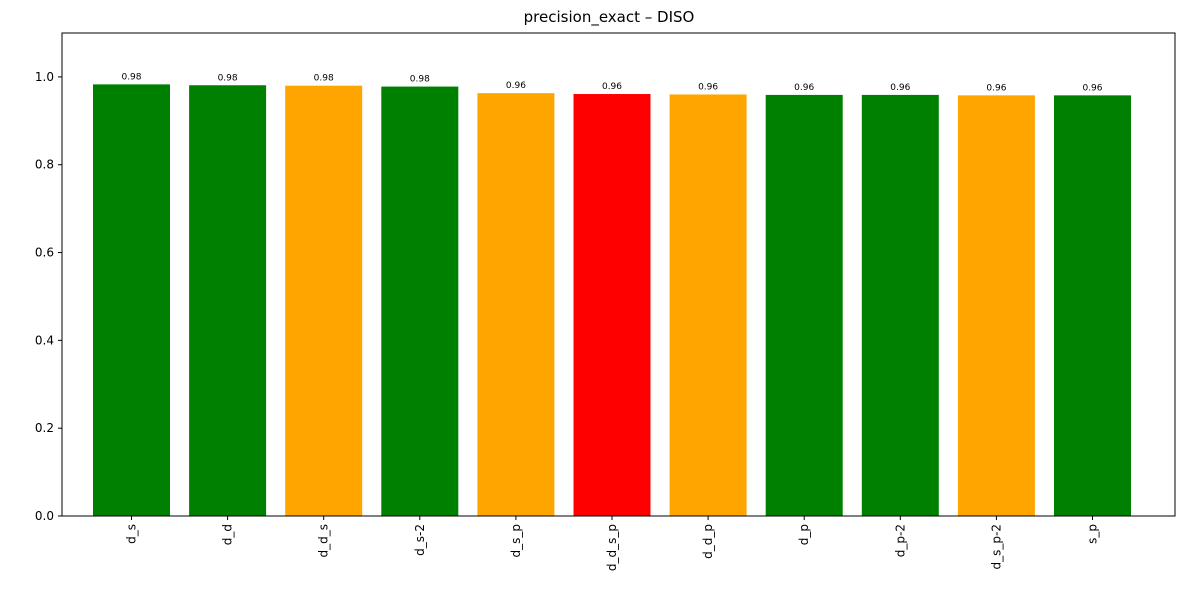 The image size is (1189, 590). I want to click on y-tick-label: 1.0, so click(44, 77).